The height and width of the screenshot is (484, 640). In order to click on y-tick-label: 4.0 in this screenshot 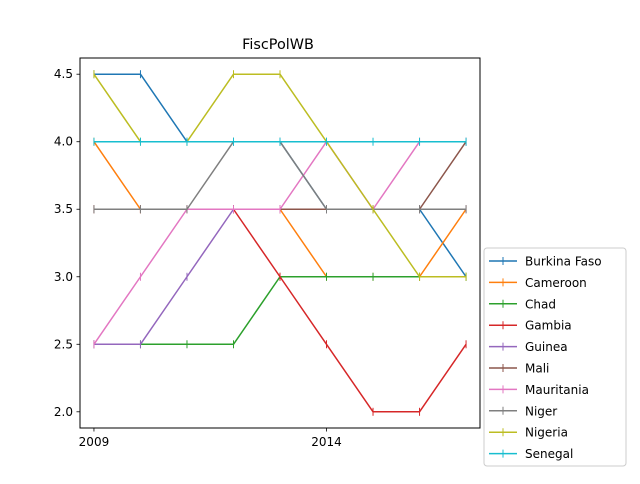, I will do `click(63, 142)`.